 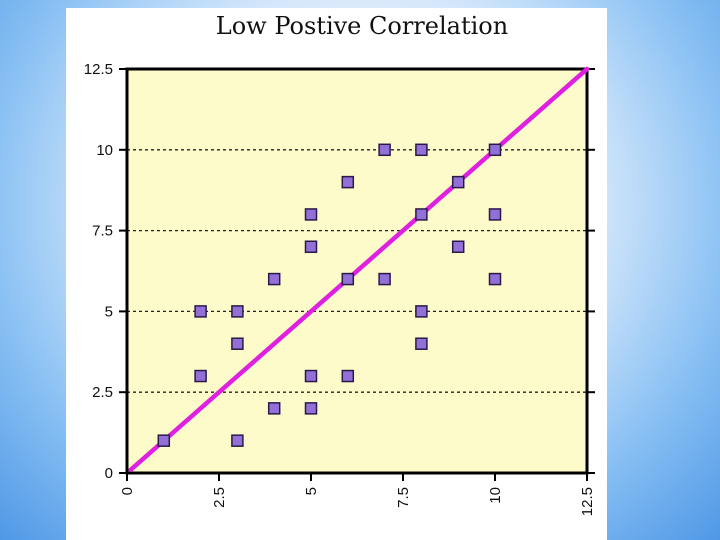 What do you see at coordinates (495, 495) in the screenshot?
I see `x-tick-label-4: 10` at bounding box center [495, 495].